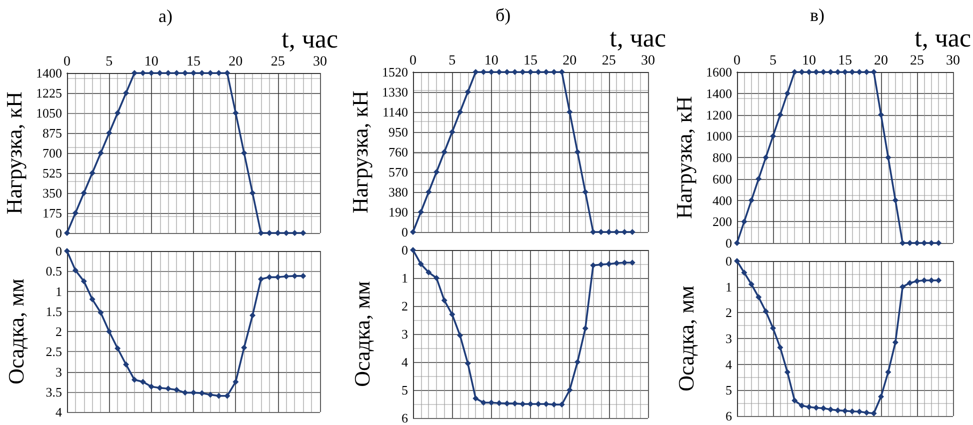  What do you see at coordinates (59, 372) in the screenshot?
I see `y-tick-label: 3` at bounding box center [59, 372].